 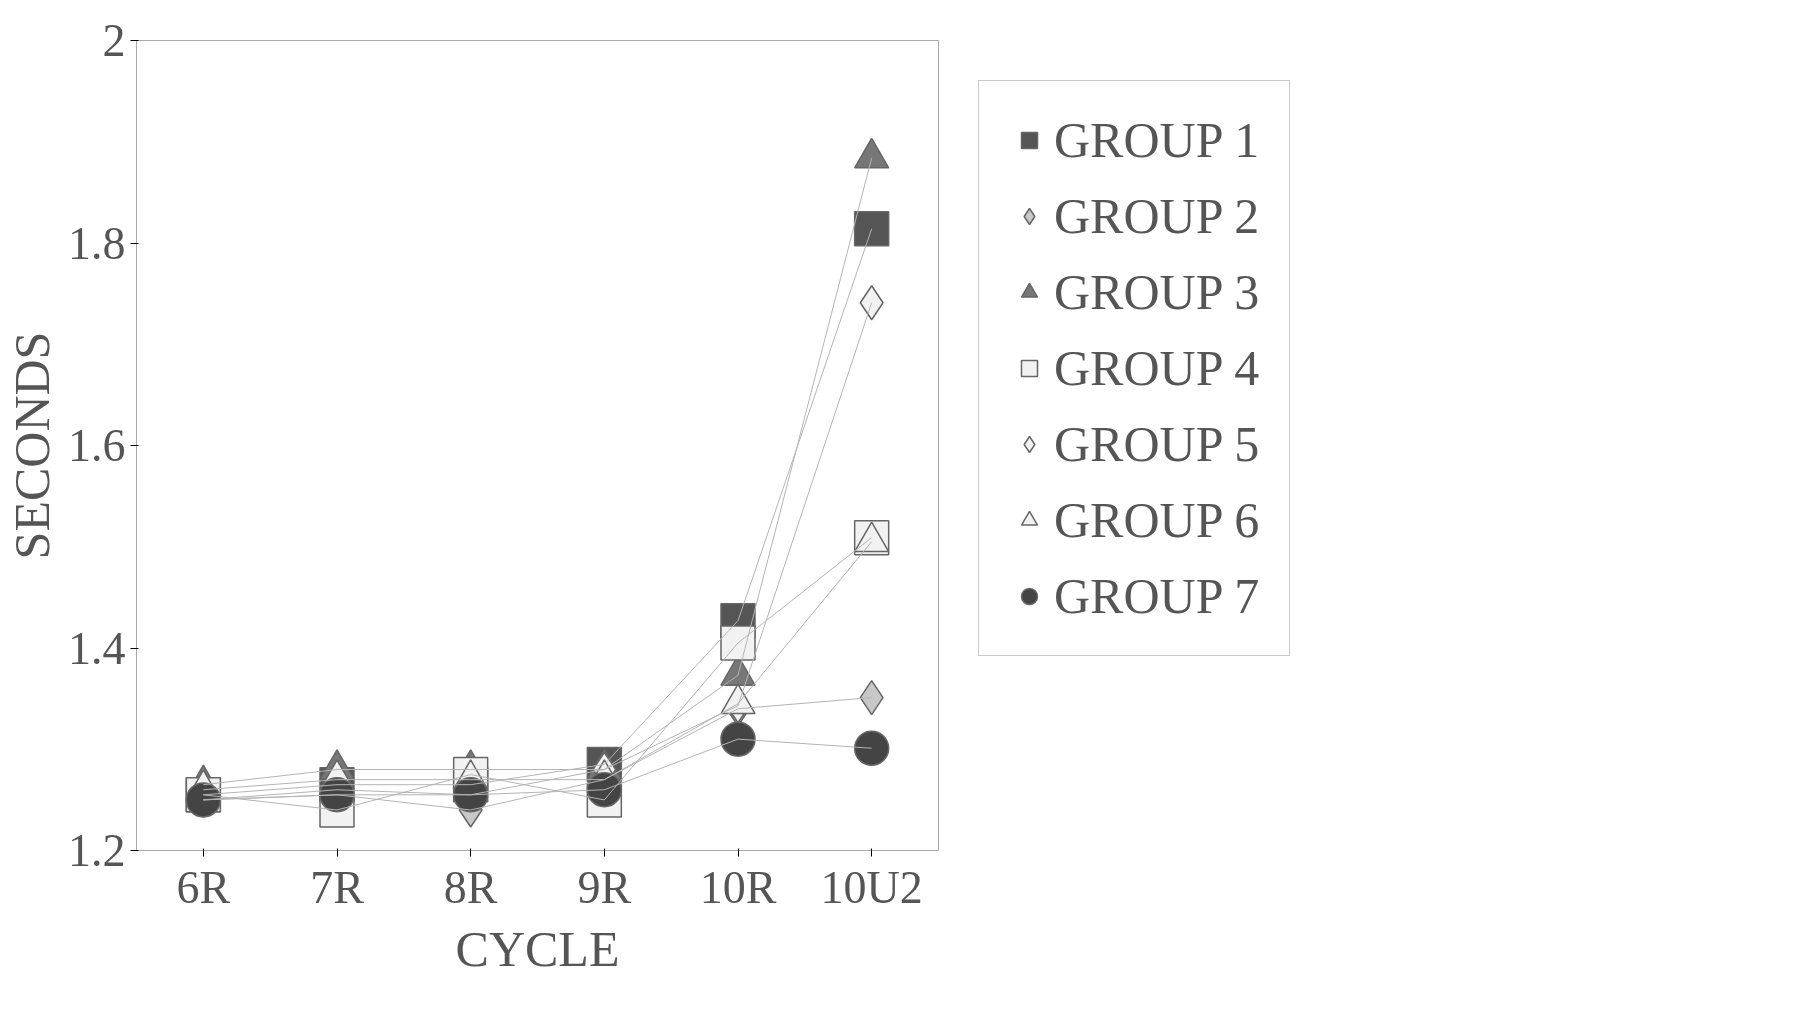 I want to click on x-tick-label: 10R, so click(x=738, y=887).